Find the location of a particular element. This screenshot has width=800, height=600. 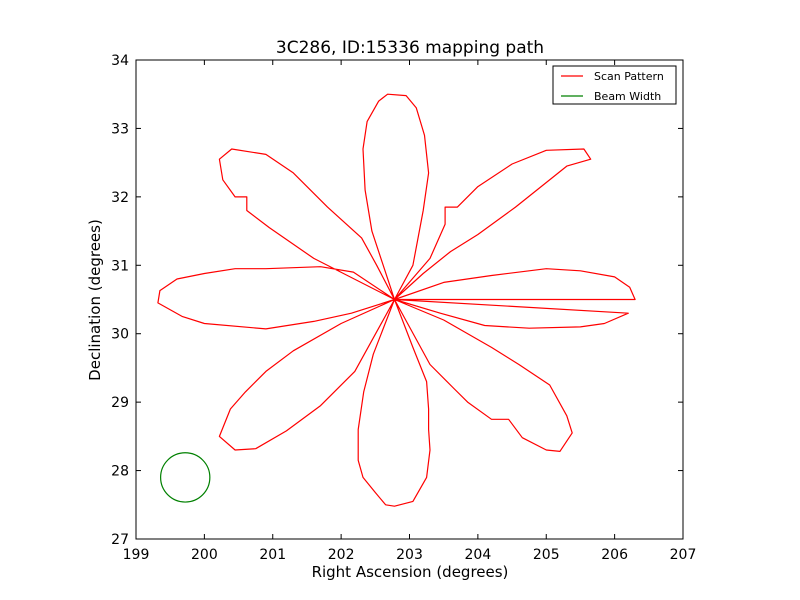

y-tick-label: 34 is located at coordinates (120, 61).